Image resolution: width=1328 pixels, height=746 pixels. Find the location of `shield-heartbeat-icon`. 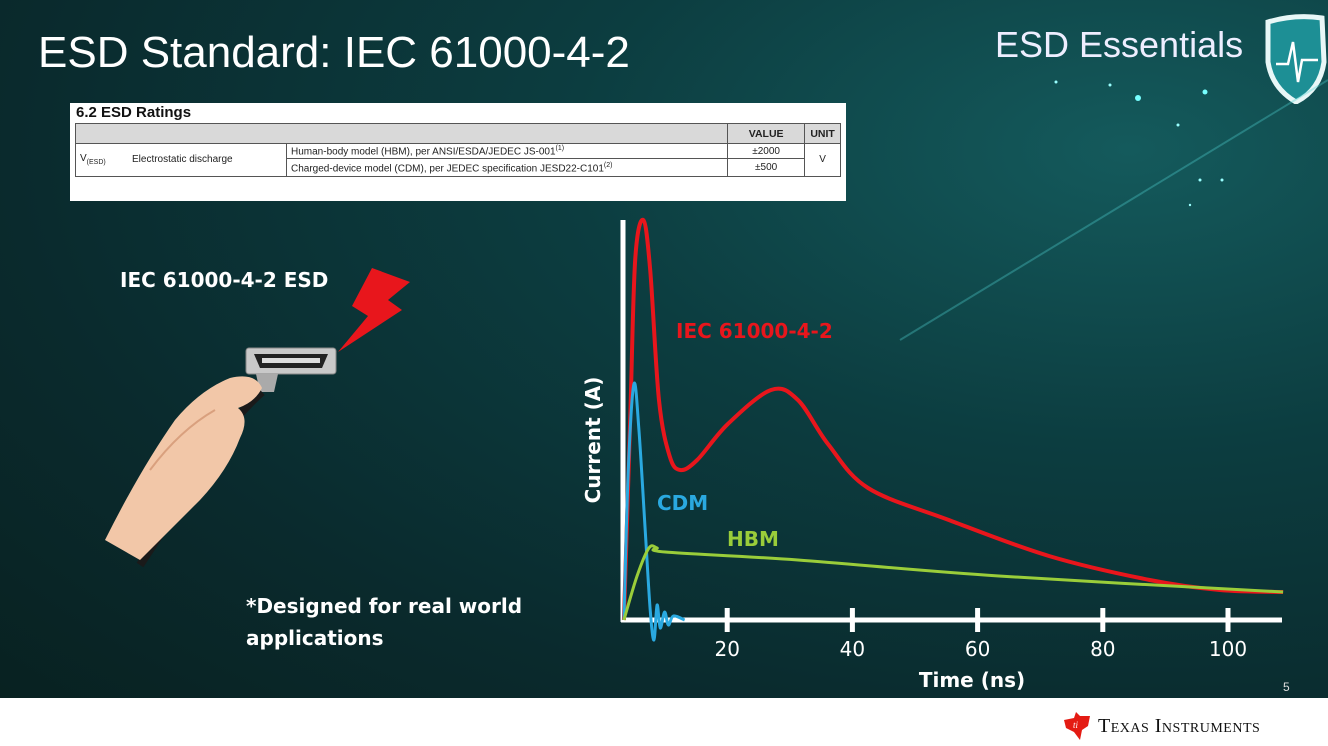

shield-heartbeat-icon is located at coordinates (1296, 59).